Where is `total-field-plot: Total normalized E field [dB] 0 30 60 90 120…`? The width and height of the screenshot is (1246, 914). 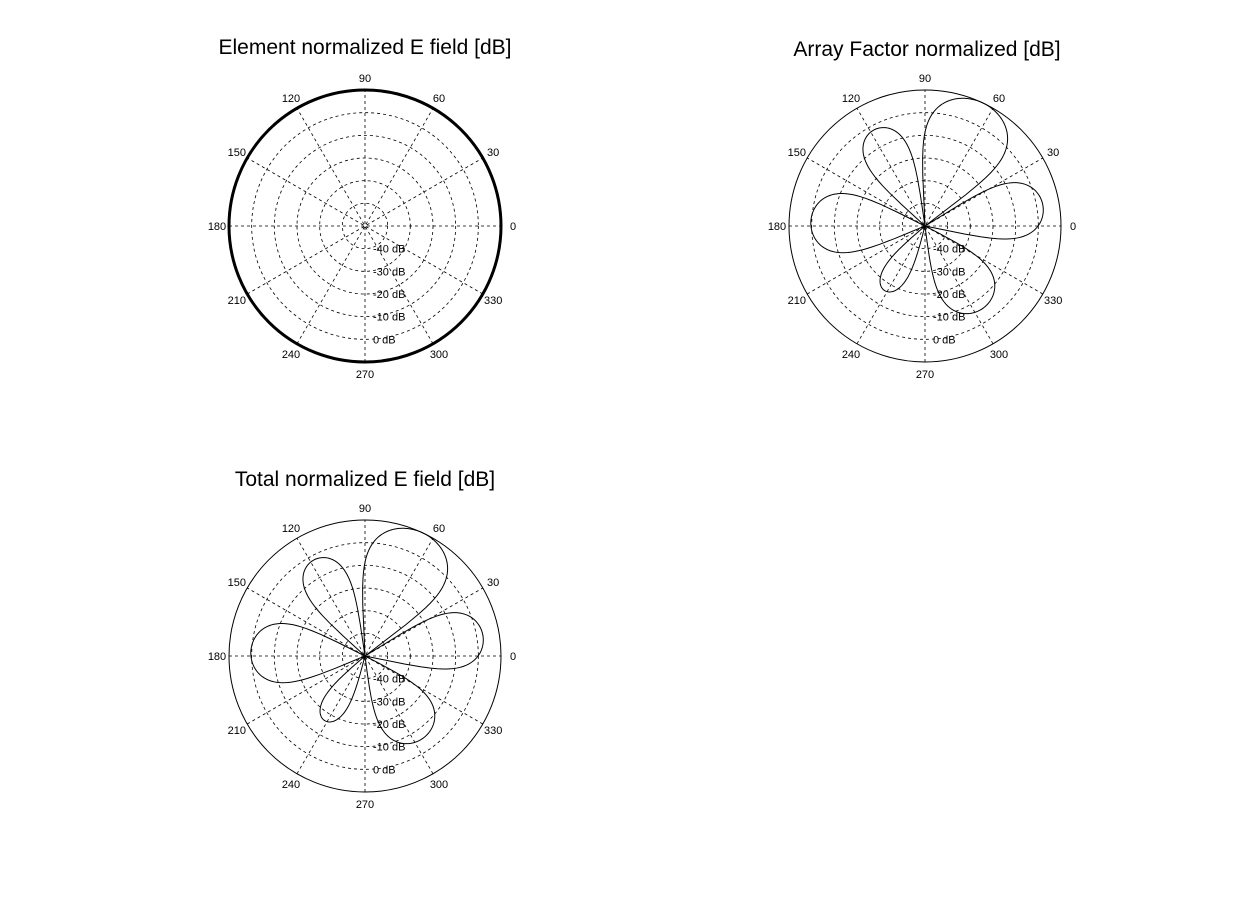
total-field-plot: Total normalized E field [dB] 0 30 60 90 120… is located at coordinates (362, 639).